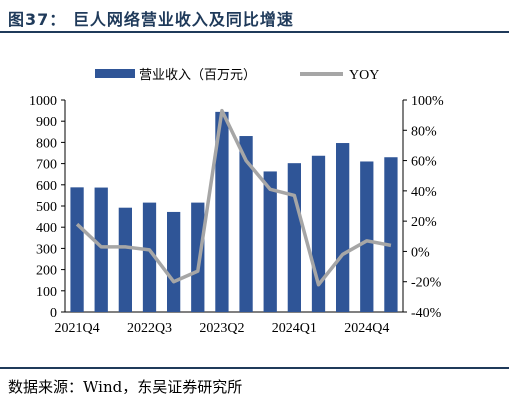 This screenshot has width=509, height=402. I want to click on legend-label-revenue: 营业收入（百万元）, so click(197, 74).